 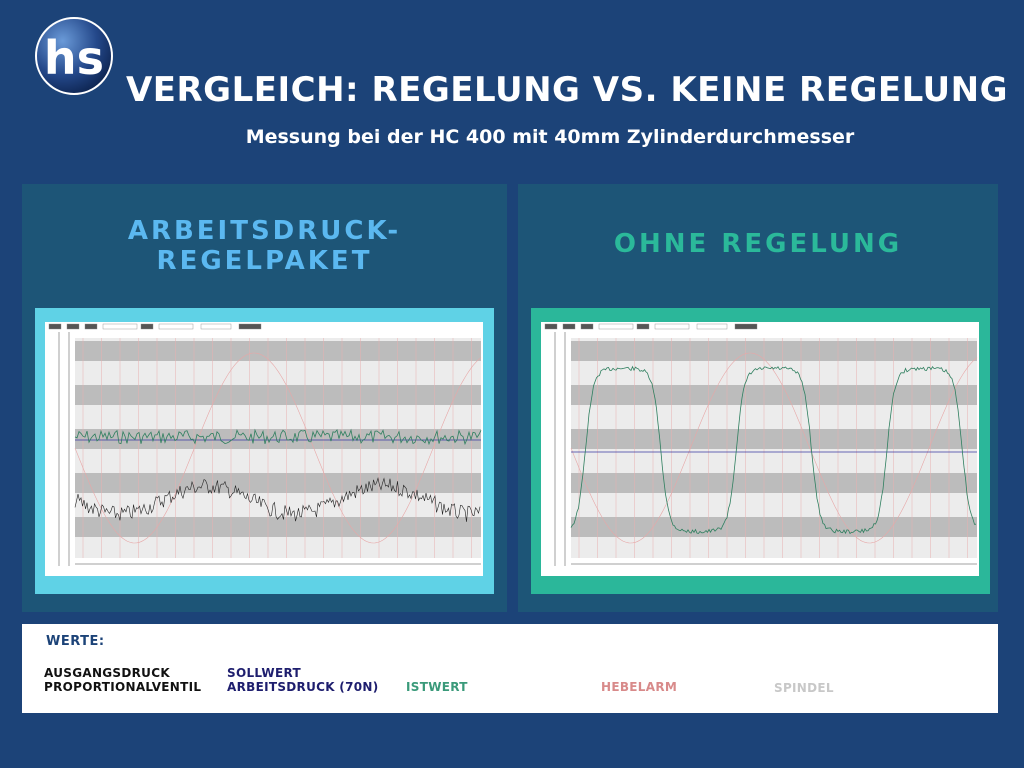 What do you see at coordinates (437, 687) in the screenshot?
I see `legend-item-istwert: ISTWERT` at bounding box center [437, 687].